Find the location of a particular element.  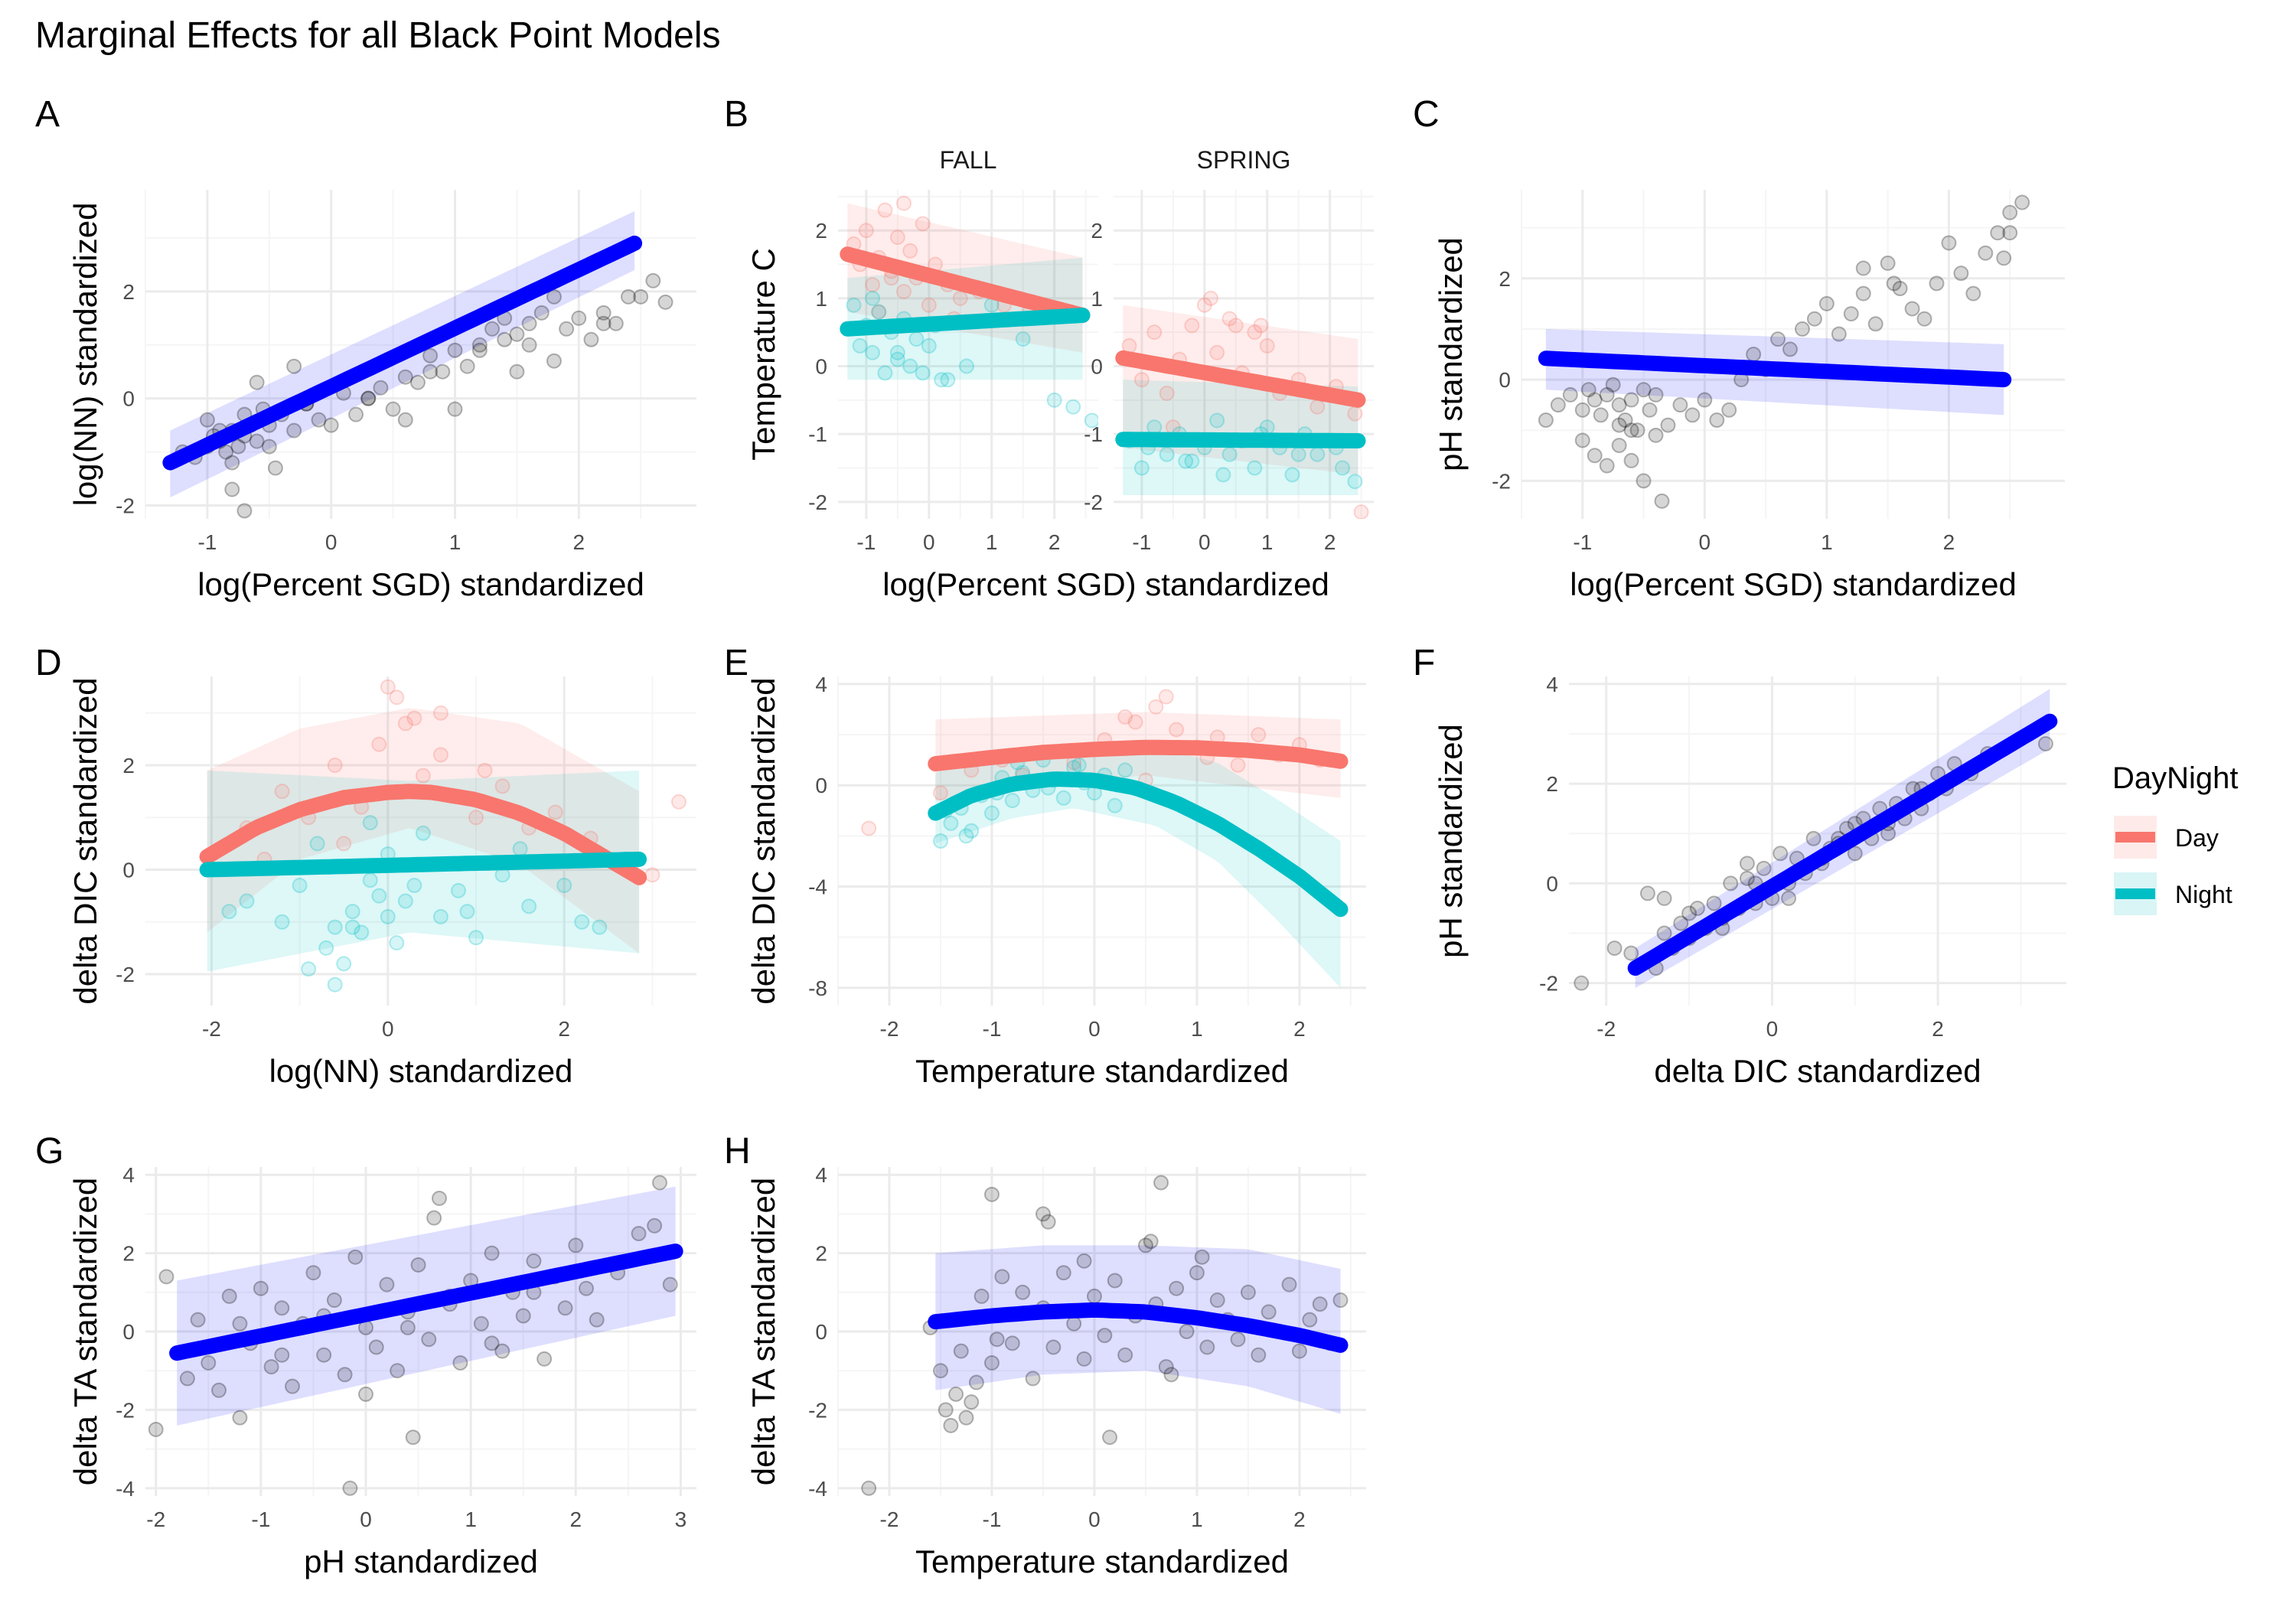

y-tick-label: 4 is located at coordinates (128, 1175).